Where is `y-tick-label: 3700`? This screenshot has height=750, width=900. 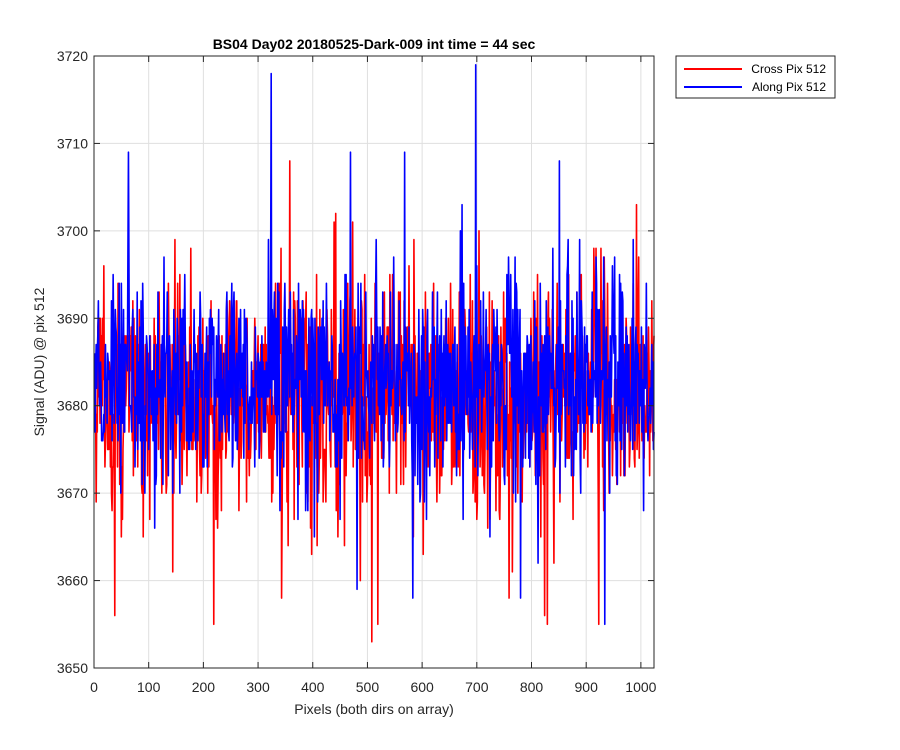 y-tick-label: 3700 is located at coordinates (72, 231).